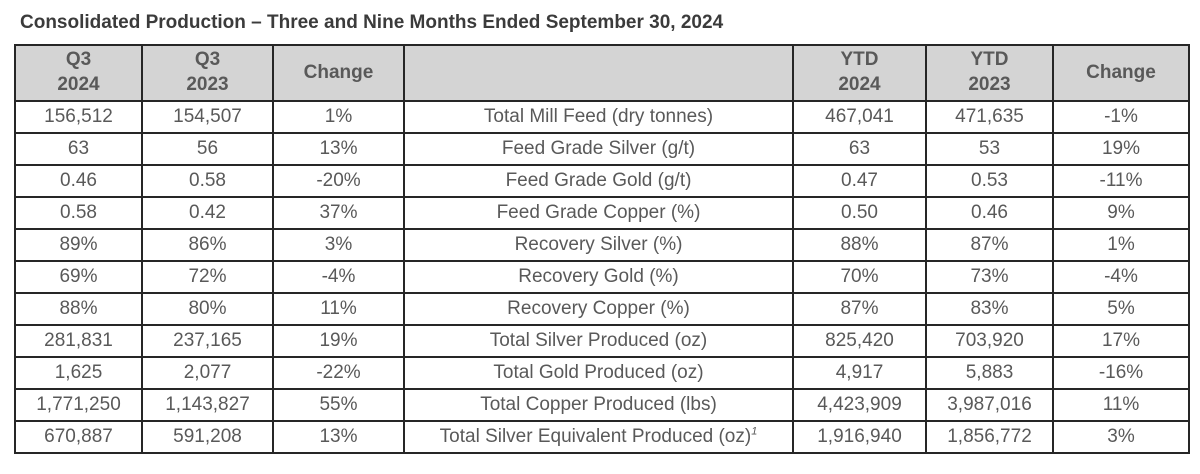 This screenshot has width=1200, height=474. I want to click on header-ytd-2023: YTD 2023, so click(989, 73).